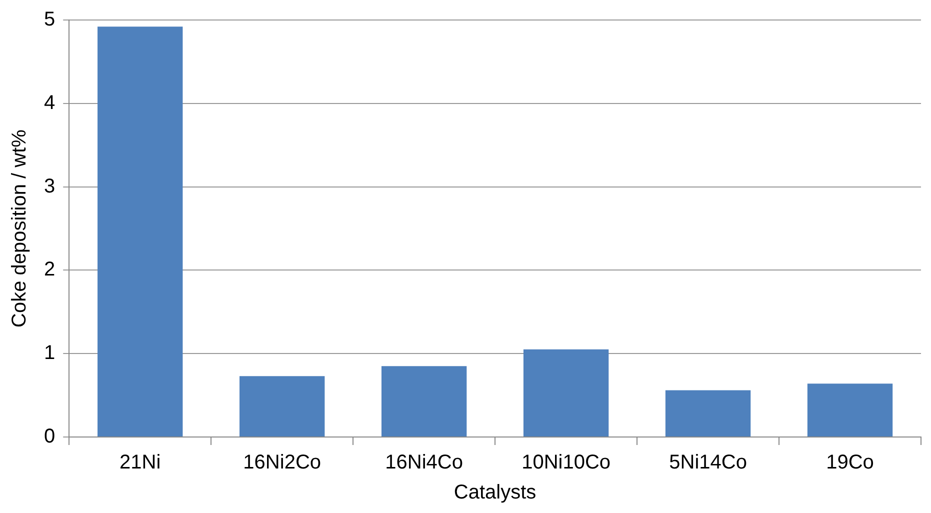  What do you see at coordinates (50, 186) in the screenshot?
I see `y-tick-label: 3` at bounding box center [50, 186].